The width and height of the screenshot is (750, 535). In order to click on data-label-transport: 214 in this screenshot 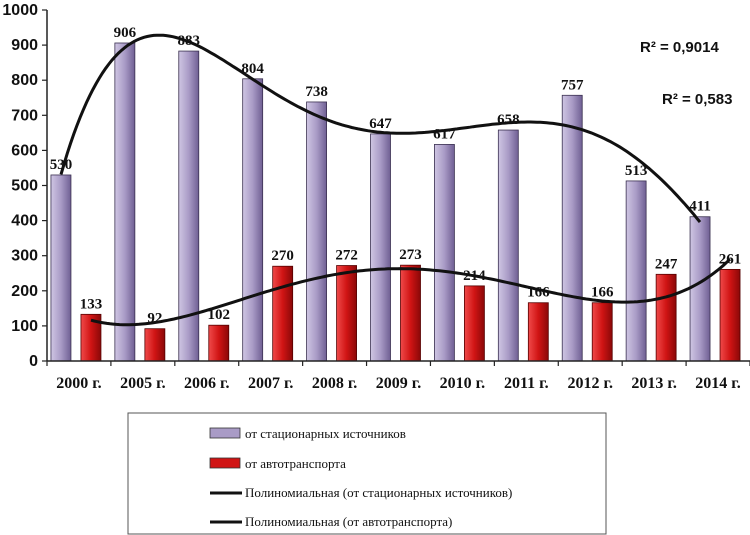, I will do `click(474, 276)`.